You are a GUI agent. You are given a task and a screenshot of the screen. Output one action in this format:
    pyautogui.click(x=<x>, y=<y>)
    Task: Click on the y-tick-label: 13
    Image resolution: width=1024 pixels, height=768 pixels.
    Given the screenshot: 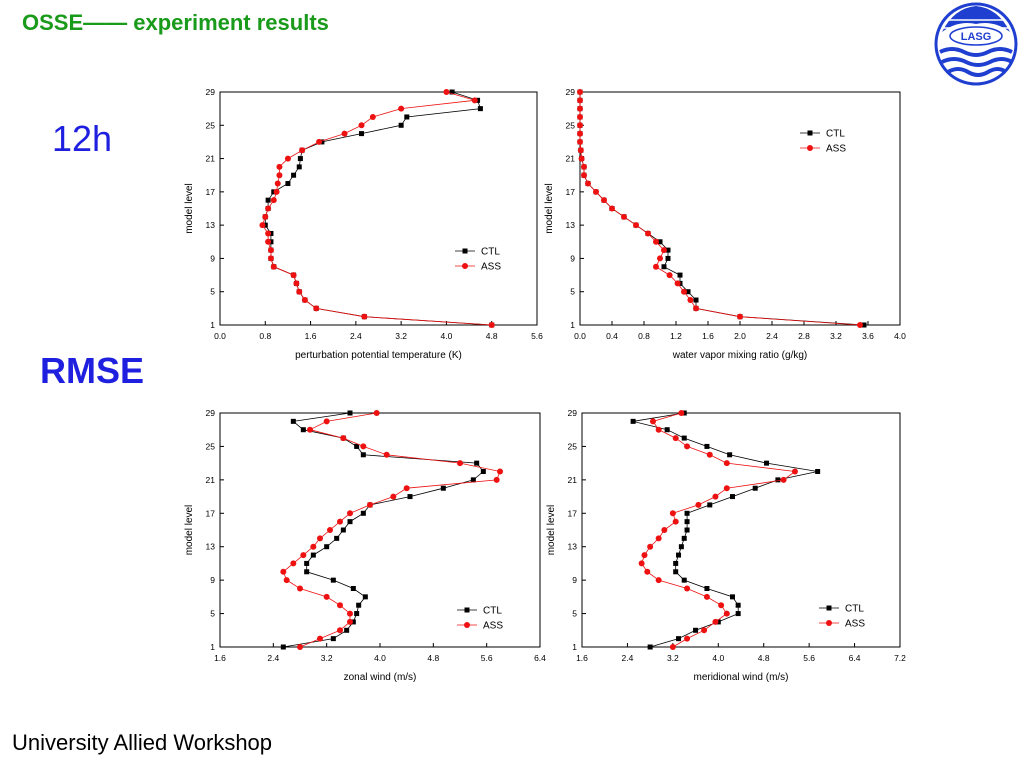 What is the action you would take?
    pyautogui.click(x=211, y=547)
    